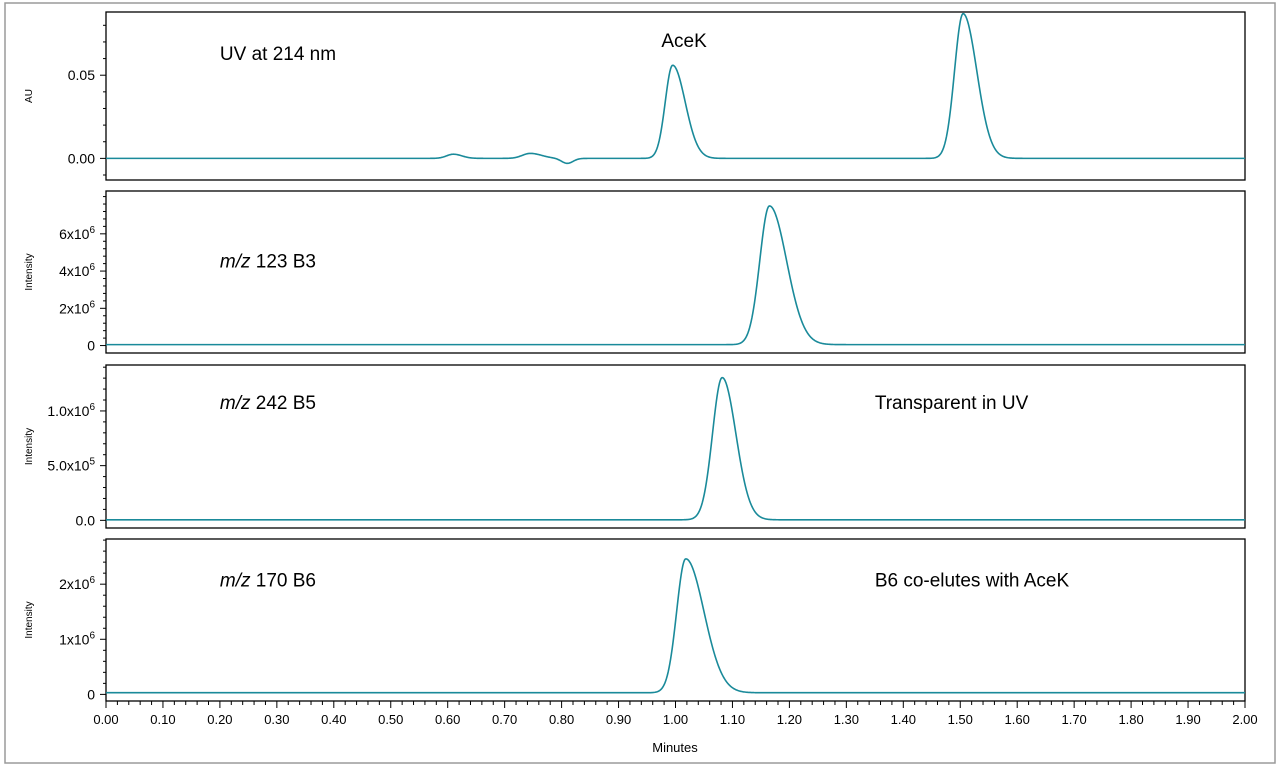 This screenshot has width=1280, height=772. What do you see at coordinates (284, 261) in the screenshot?
I see `panel-2-annotation-label: 123 B3` at bounding box center [284, 261].